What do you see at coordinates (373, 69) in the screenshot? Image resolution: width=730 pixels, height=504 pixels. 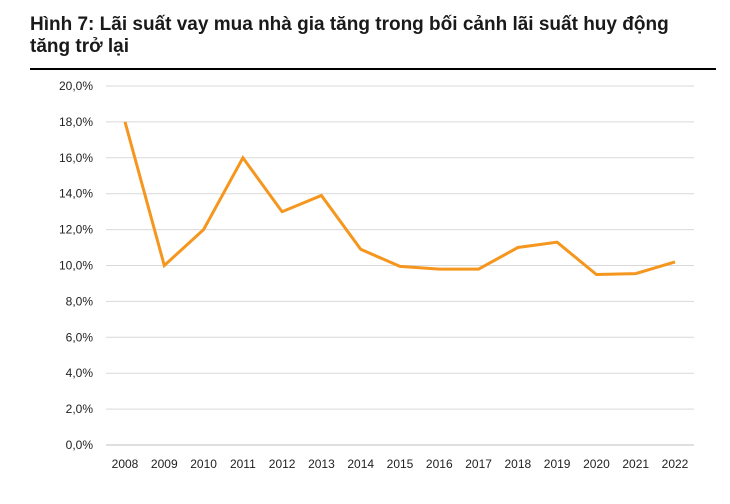 I see `title-divider` at bounding box center [373, 69].